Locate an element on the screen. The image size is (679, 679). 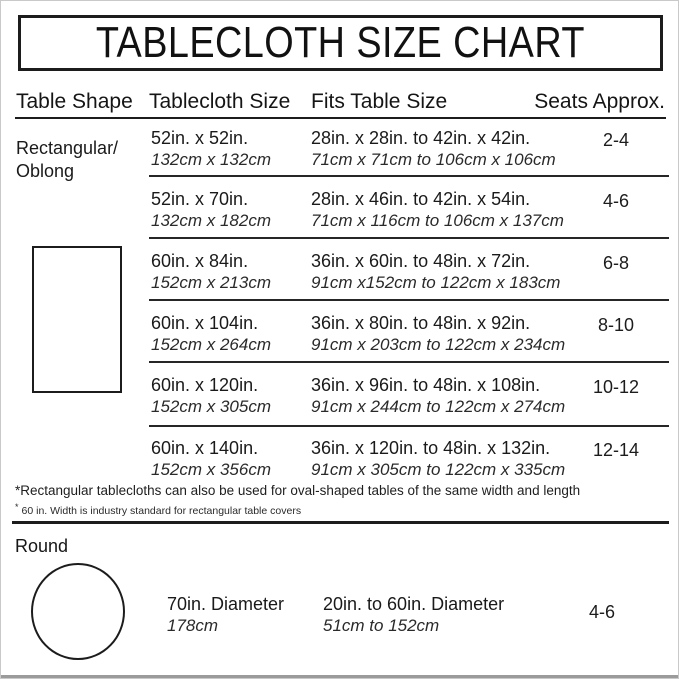
cell-fits-table-size: 20in. to 60in. Diameter 51cm to 152cm is located at coordinates (413, 614).